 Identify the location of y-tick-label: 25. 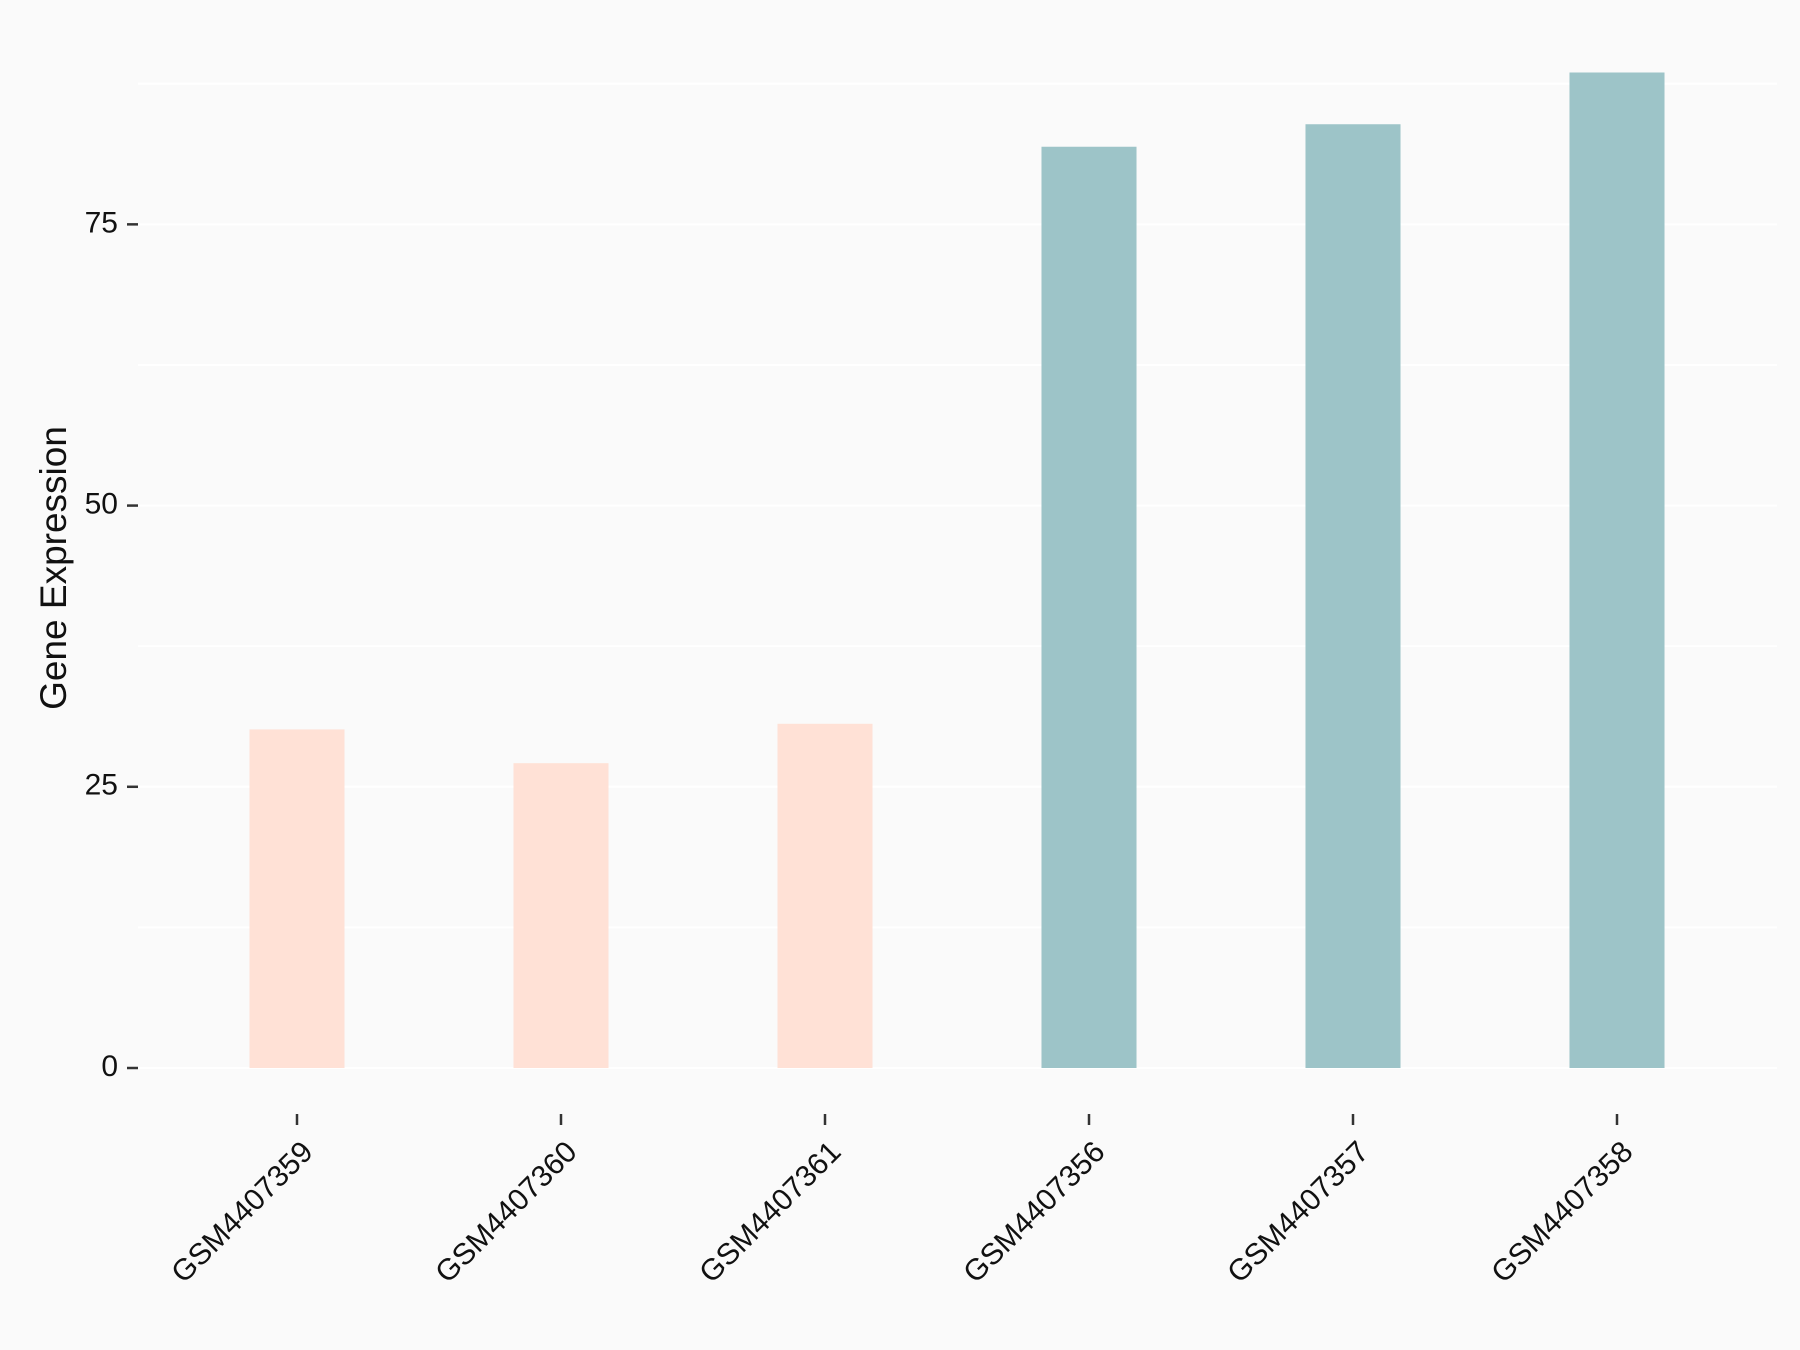
(101, 785).